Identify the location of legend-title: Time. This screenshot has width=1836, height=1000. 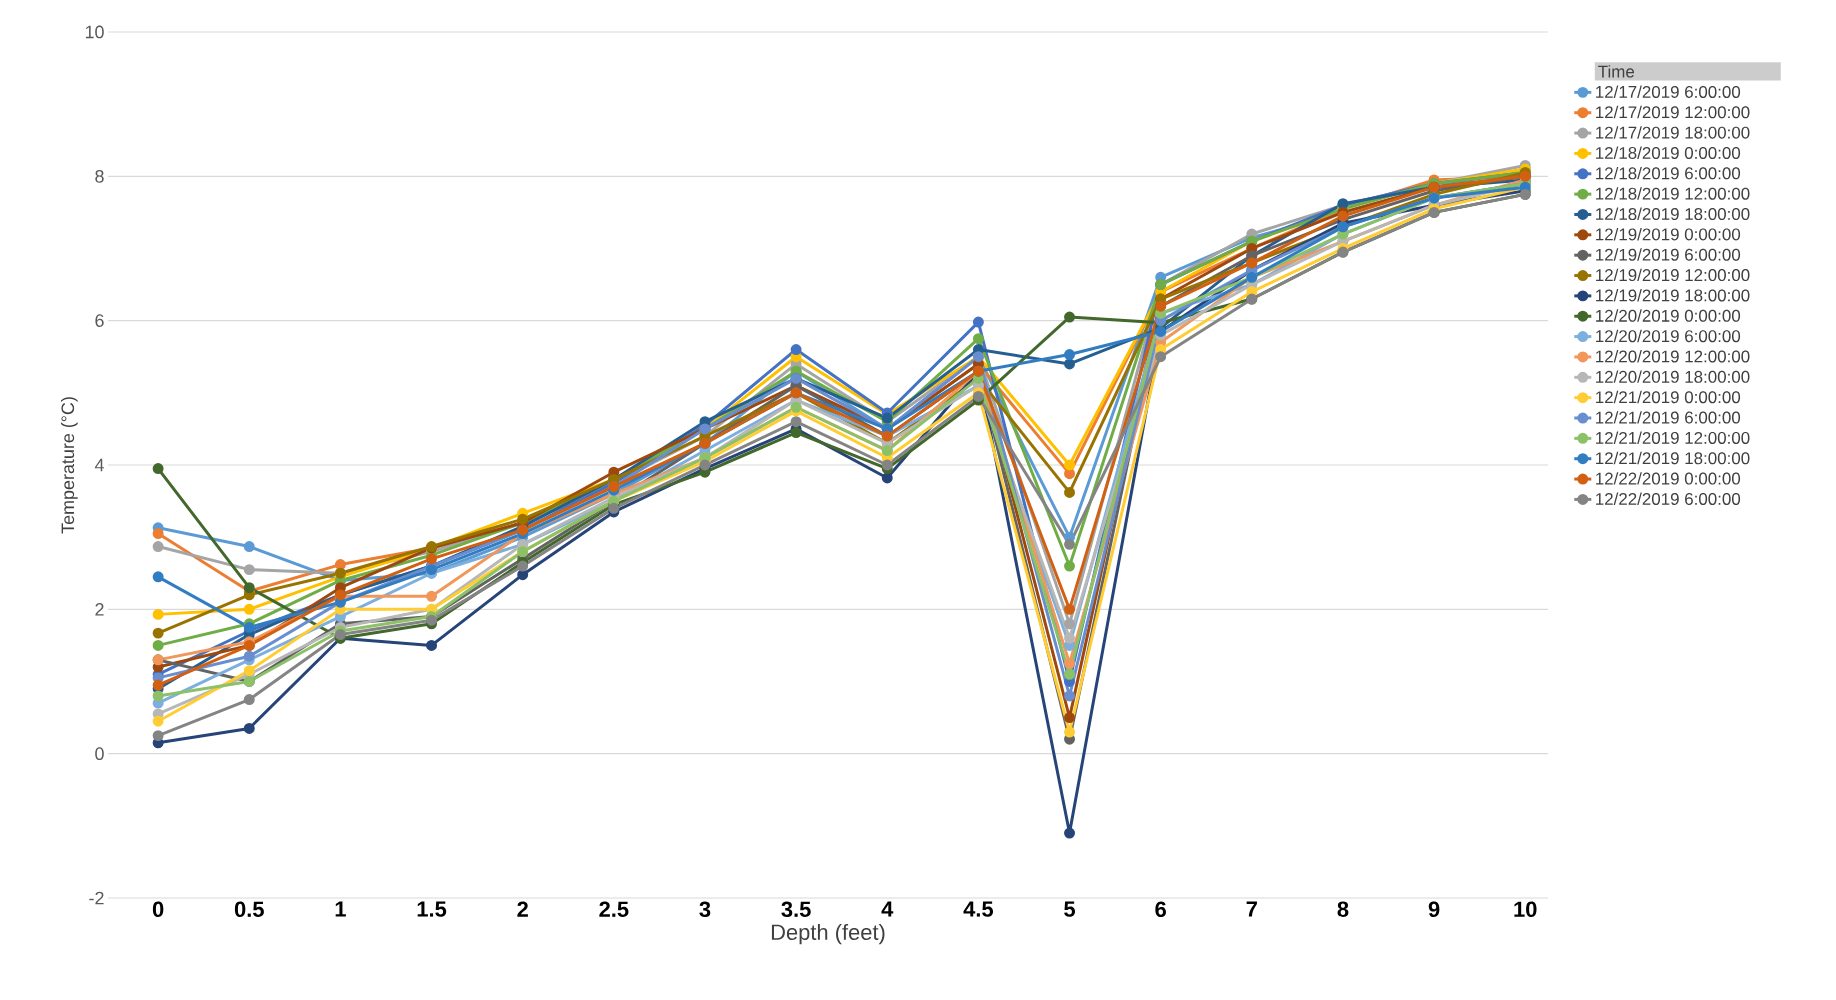
(1616, 71).